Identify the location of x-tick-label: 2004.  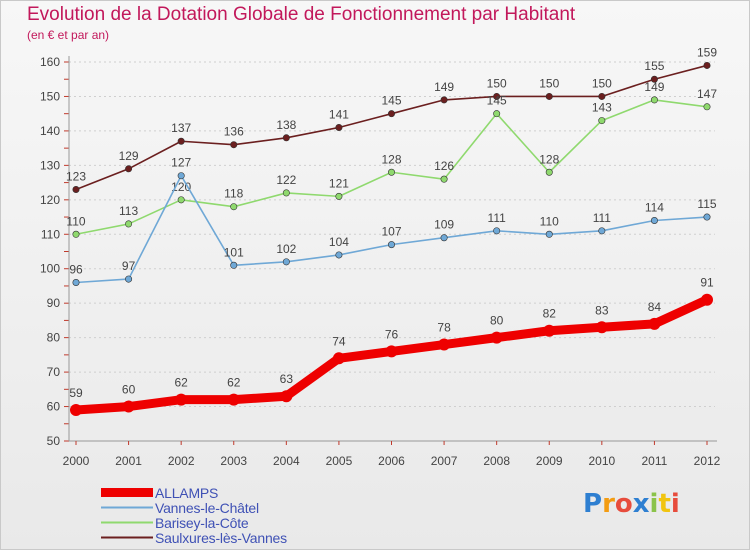
(286, 461).